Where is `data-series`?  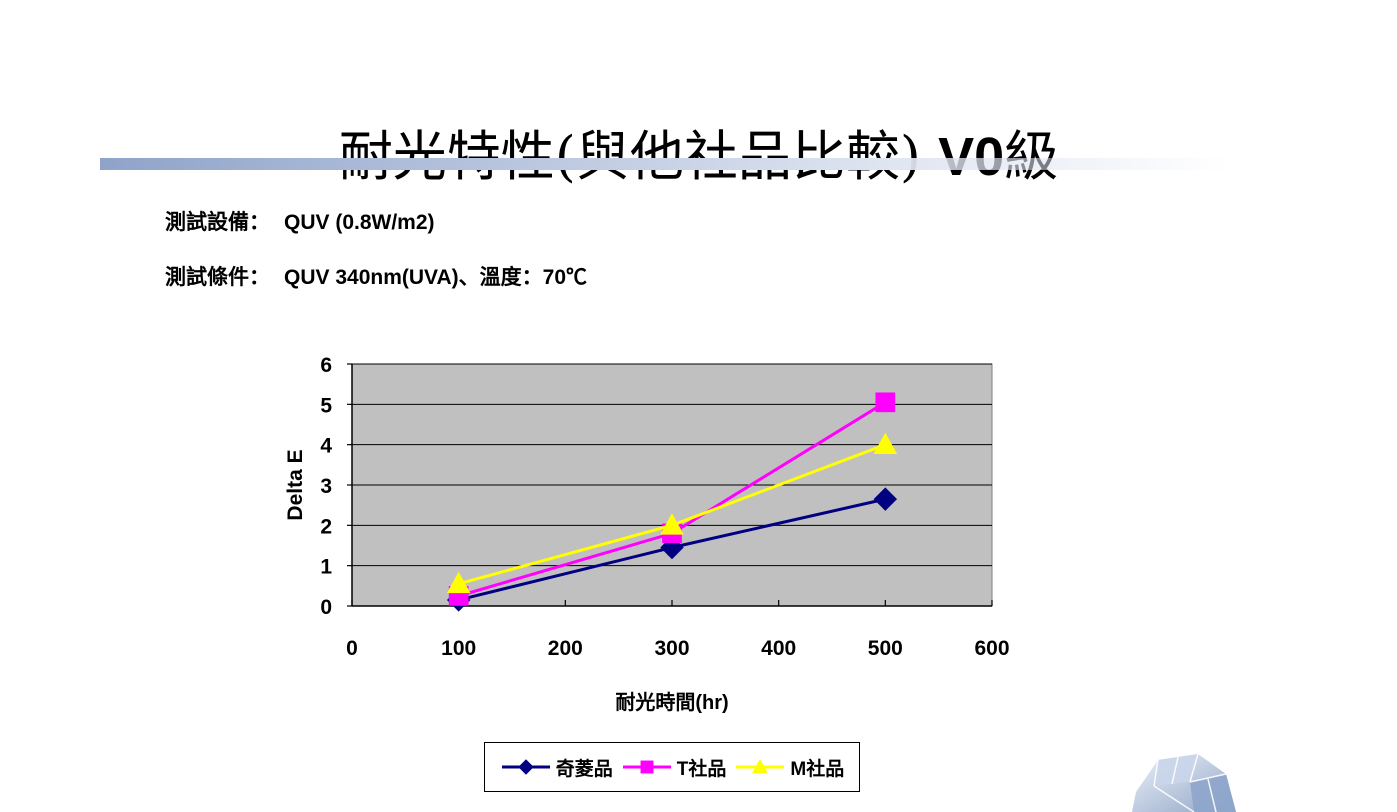
data-series is located at coordinates (672, 502).